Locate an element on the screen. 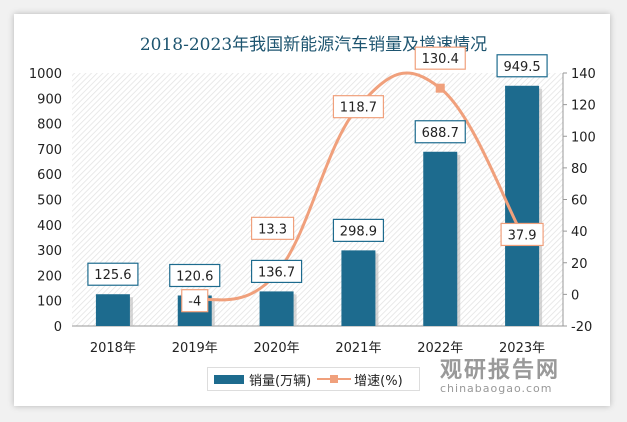 This screenshot has width=627, height=422. growth-data-label: -4 is located at coordinates (194, 302).